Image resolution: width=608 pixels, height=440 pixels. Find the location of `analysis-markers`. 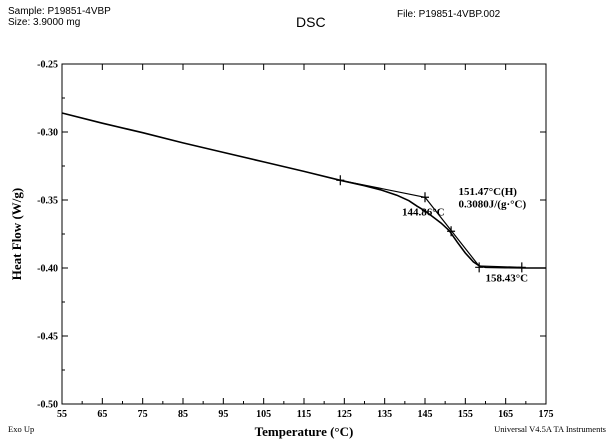

analysis-markers is located at coordinates (431, 224).